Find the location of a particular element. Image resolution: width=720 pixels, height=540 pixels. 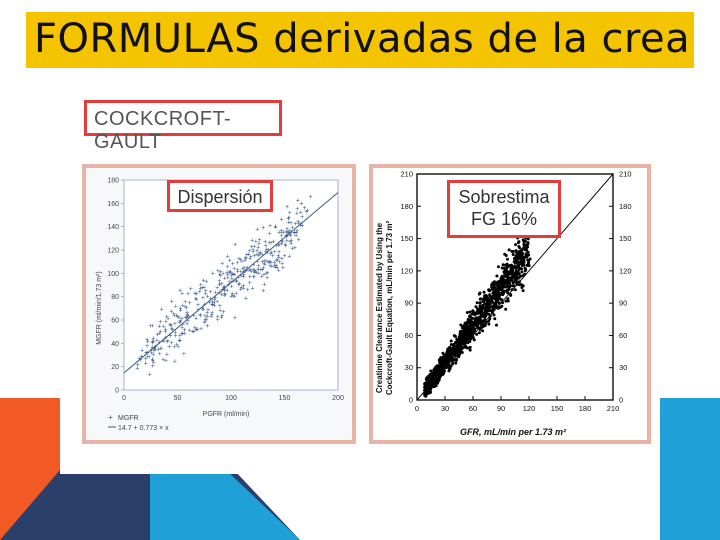

overestimate-tag-line2: FG 16% is located at coordinates (504, 219).